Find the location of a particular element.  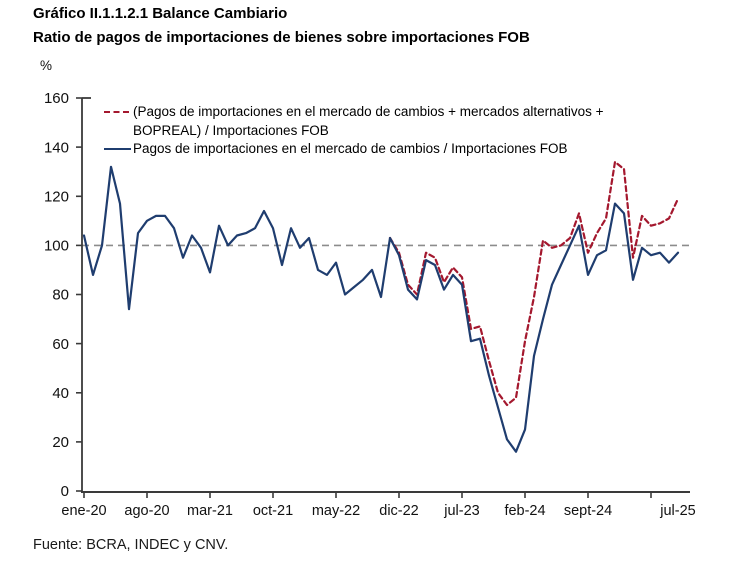

y-axis-tick-label: 40 is located at coordinates (60, 393).